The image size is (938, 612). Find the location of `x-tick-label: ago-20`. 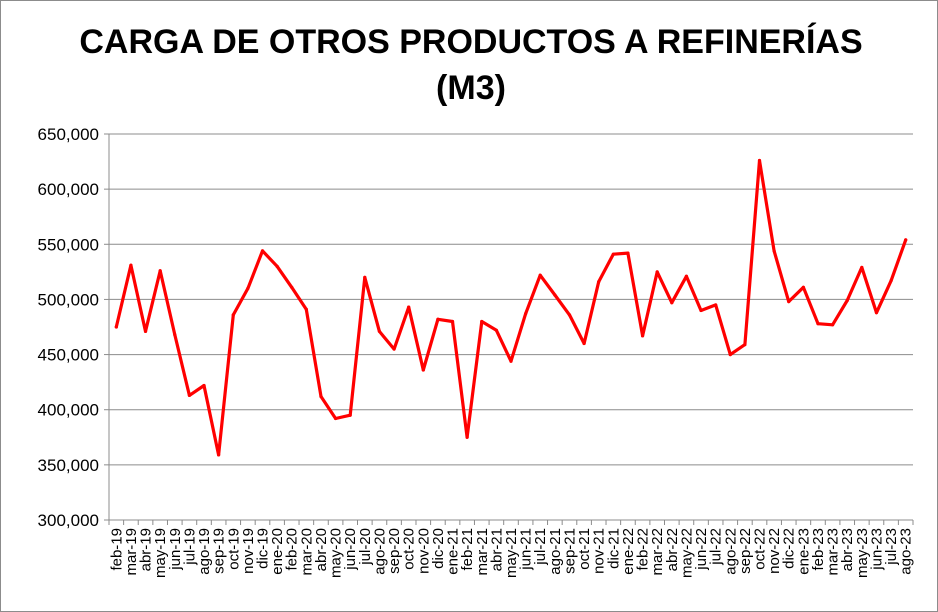

x-tick-label: ago-20 is located at coordinates (379, 551).